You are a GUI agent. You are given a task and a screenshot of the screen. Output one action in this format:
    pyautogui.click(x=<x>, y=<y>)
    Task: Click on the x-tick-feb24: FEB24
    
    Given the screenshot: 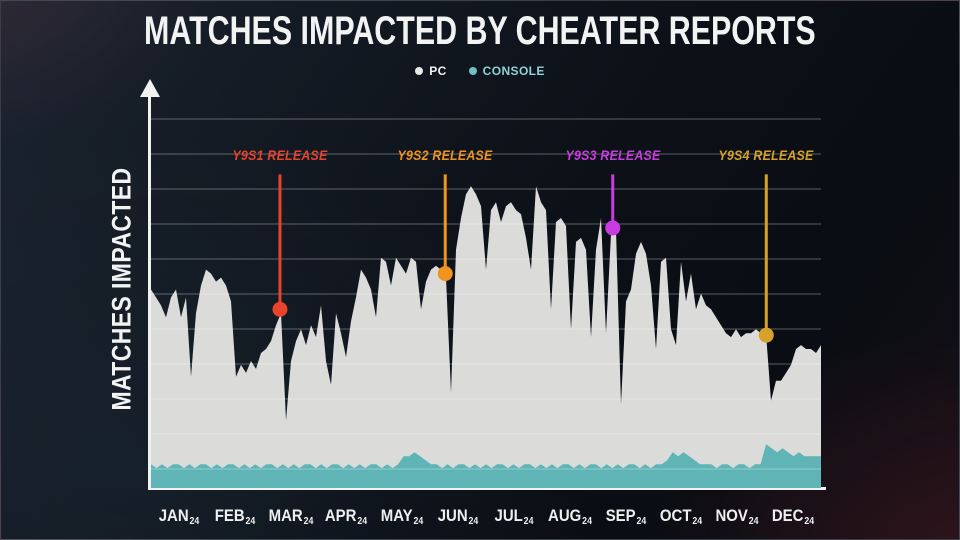 What is the action you would take?
    pyautogui.click(x=235, y=516)
    